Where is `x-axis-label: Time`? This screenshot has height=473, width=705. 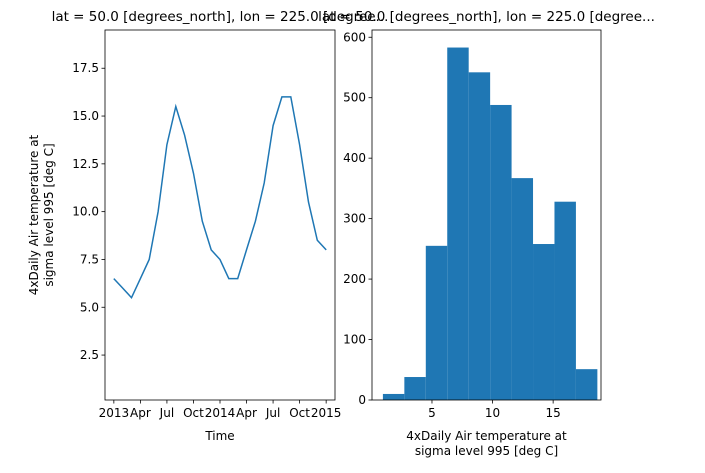 x-axis-label: Time is located at coordinates (219, 436).